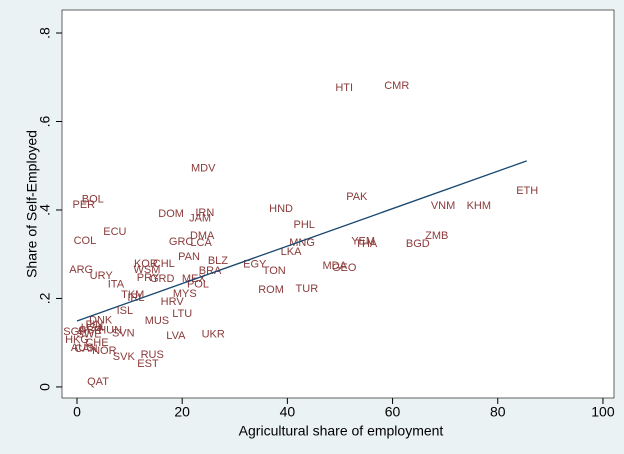 Image resolution: width=624 pixels, height=454 pixels. Describe the element at coordinates (181, 242) in the screenshot. I see `point-label: GRC` at that location.